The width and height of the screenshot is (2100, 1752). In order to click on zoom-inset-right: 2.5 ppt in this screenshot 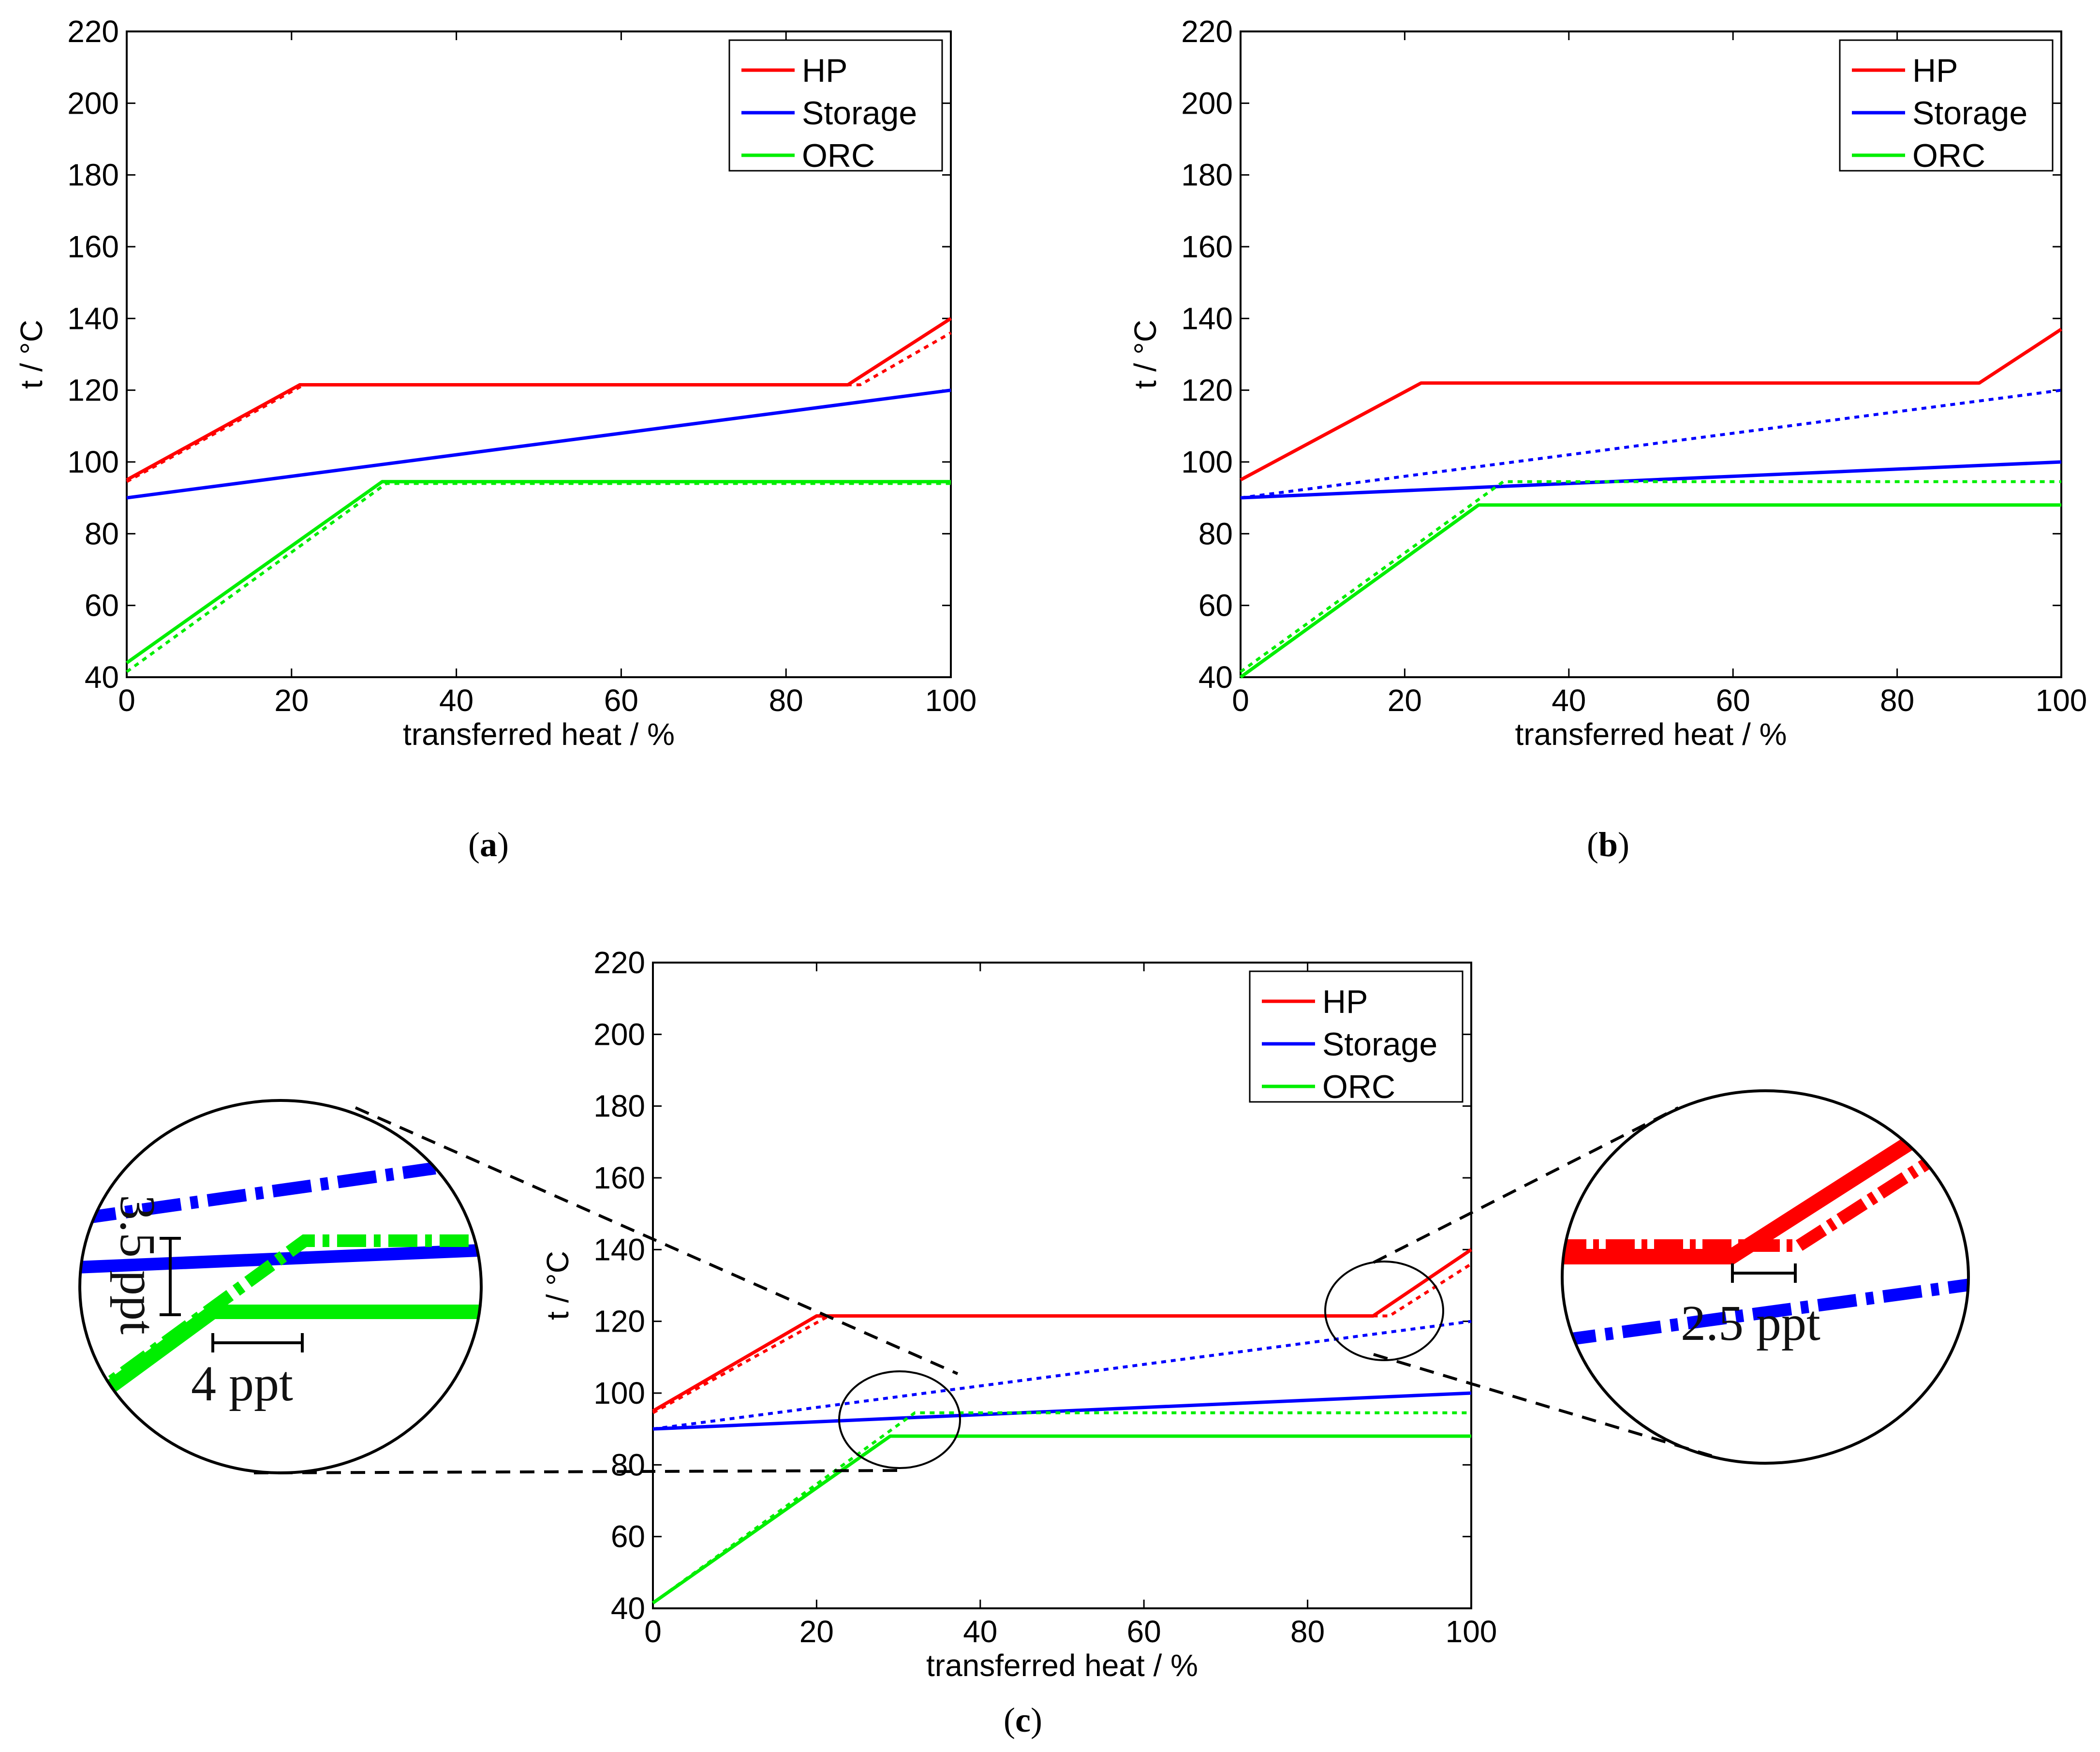, I will do `click(1671, 1277)`.